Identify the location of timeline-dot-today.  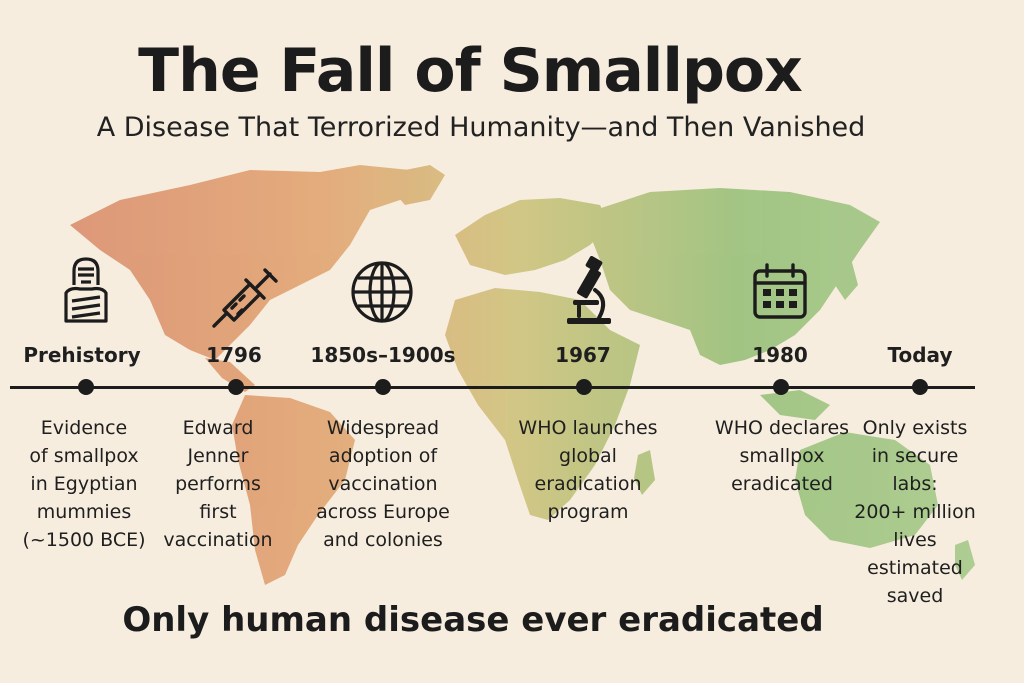
(920, 387).